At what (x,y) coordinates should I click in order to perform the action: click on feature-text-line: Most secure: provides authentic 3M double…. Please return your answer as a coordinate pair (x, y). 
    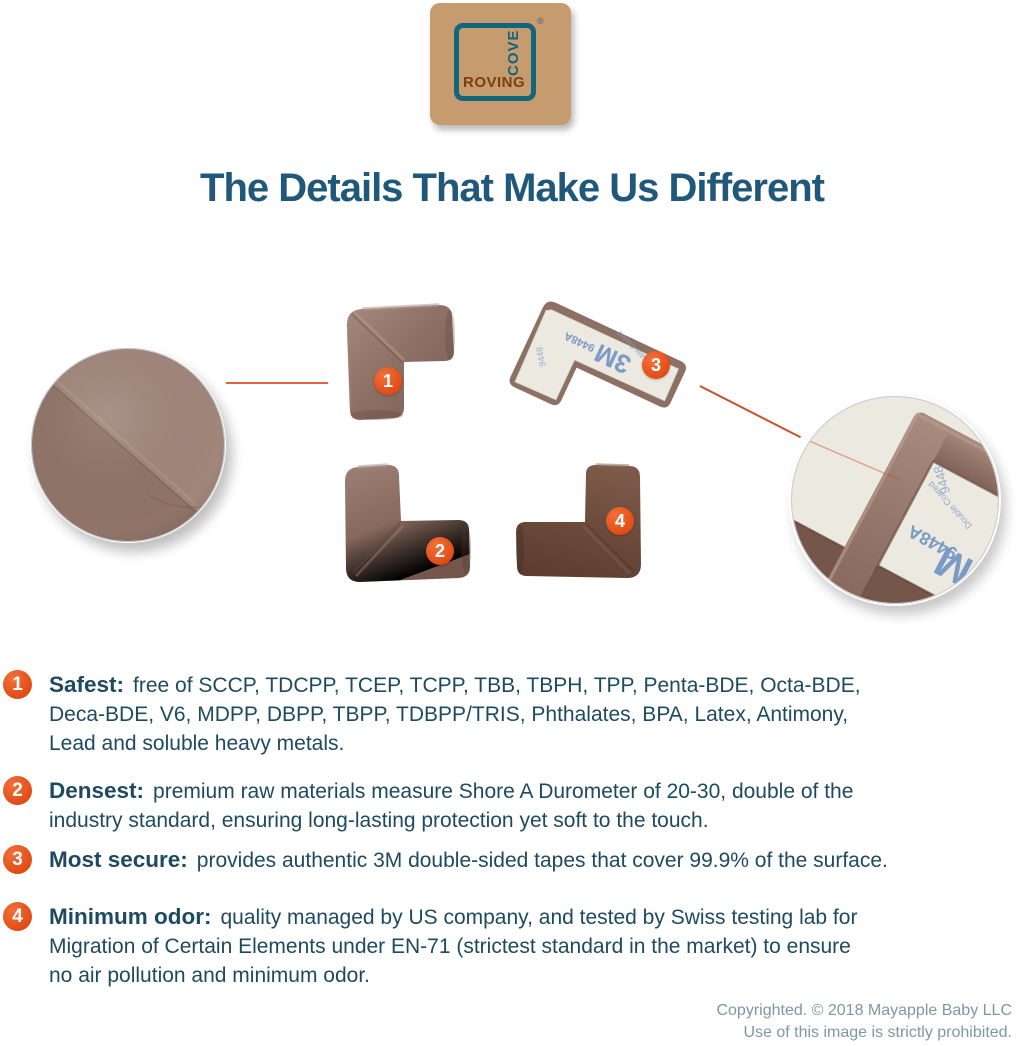
    Looking at the image, I should click on (535, 860).